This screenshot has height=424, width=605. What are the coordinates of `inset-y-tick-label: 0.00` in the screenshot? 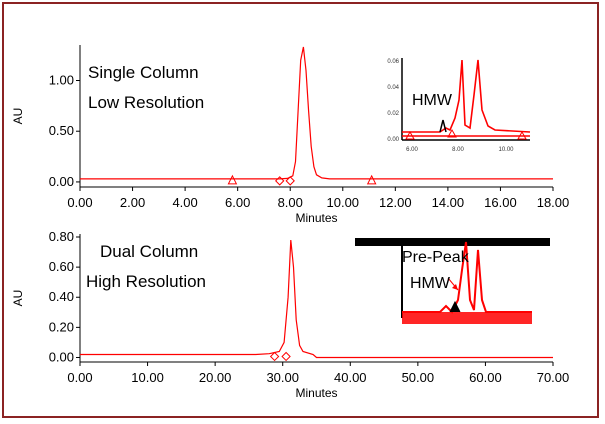 It's located at (393, 140).